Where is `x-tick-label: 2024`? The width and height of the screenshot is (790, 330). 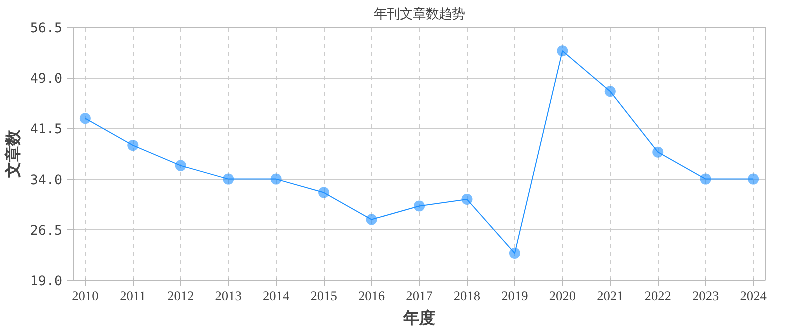 x-tick-label: 2024 is located at coordinates (754, 296).